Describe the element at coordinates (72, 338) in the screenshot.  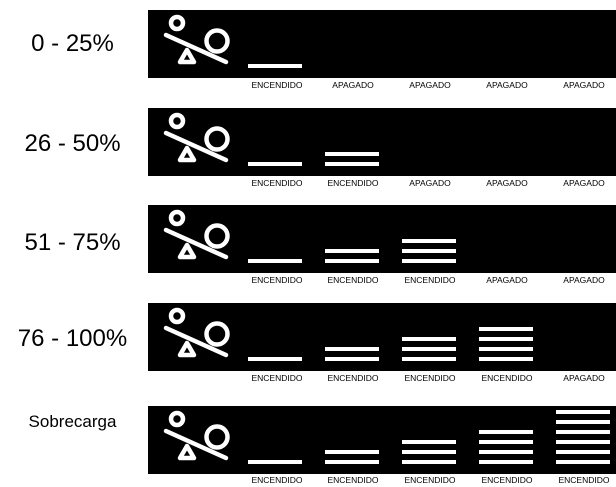
I see `level-range-label: 76 - 100%` at that location.